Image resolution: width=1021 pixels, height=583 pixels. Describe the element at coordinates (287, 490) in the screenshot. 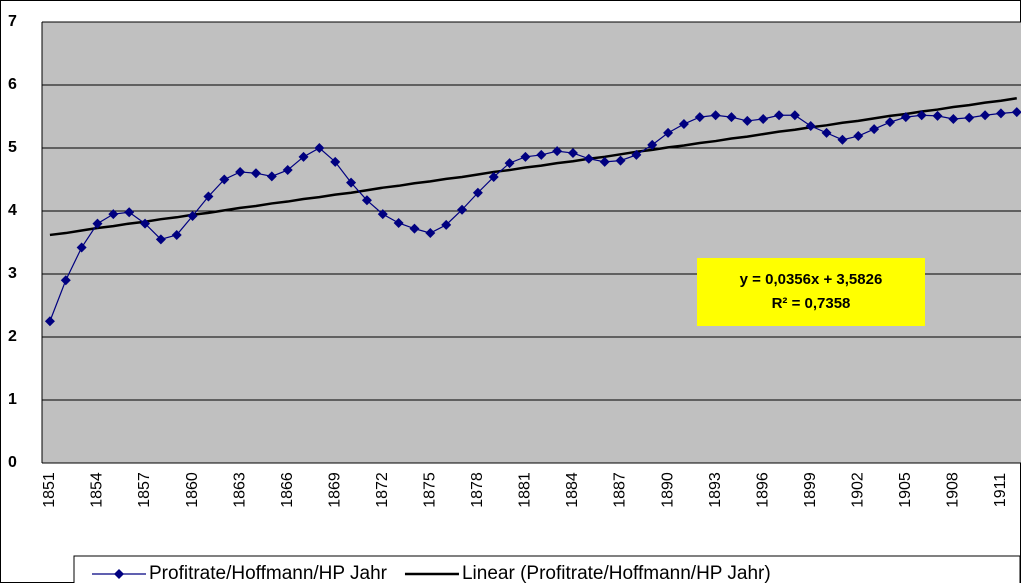

I see `x-tick-label: 1866` at that location.